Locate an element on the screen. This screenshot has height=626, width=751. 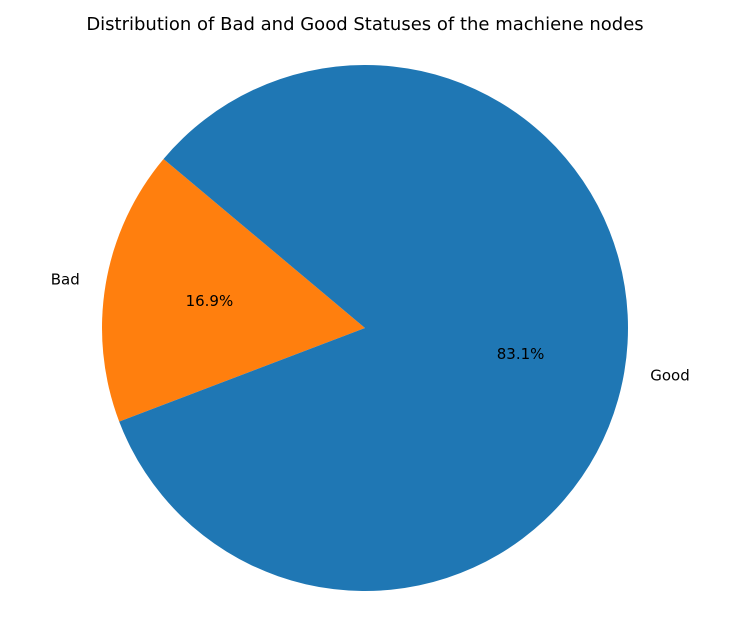
slice-percent-good: 83.1% is located at coordinates (521, 354).